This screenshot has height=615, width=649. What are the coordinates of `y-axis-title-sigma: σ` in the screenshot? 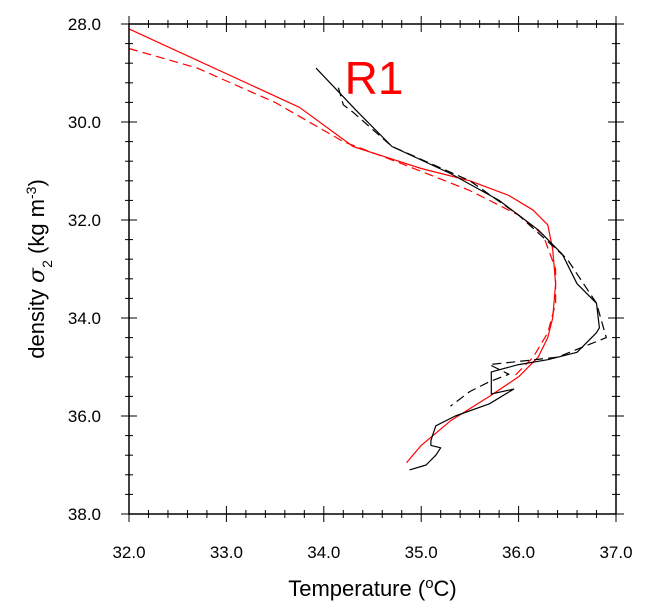 It's located at (37, 275).